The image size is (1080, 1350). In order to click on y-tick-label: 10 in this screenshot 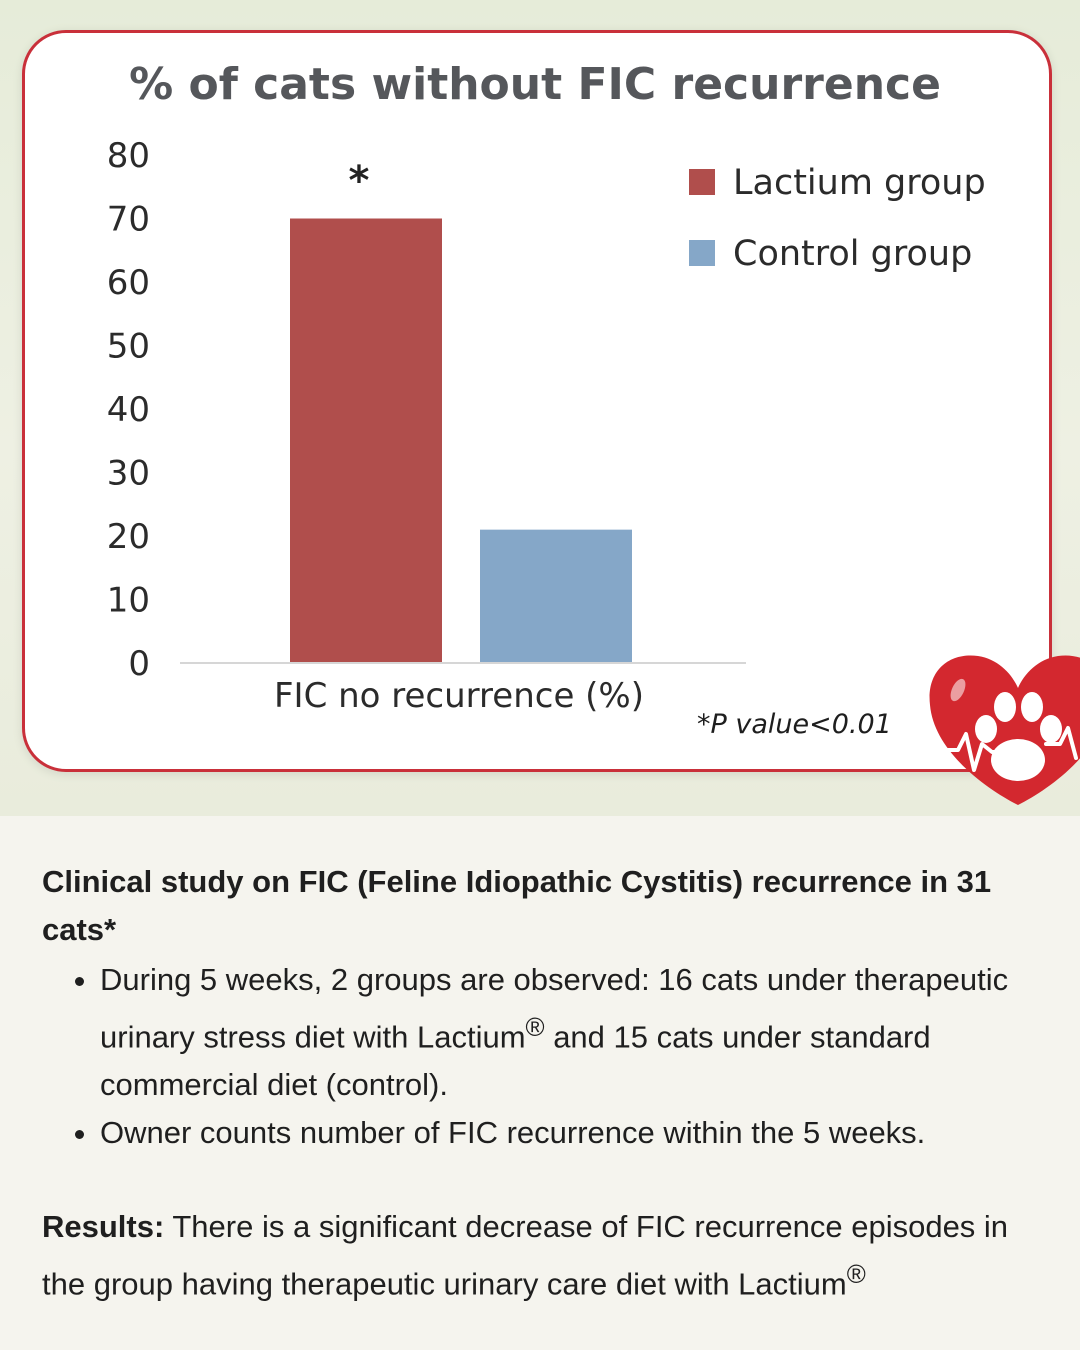, I will do `click(128, 601)`.